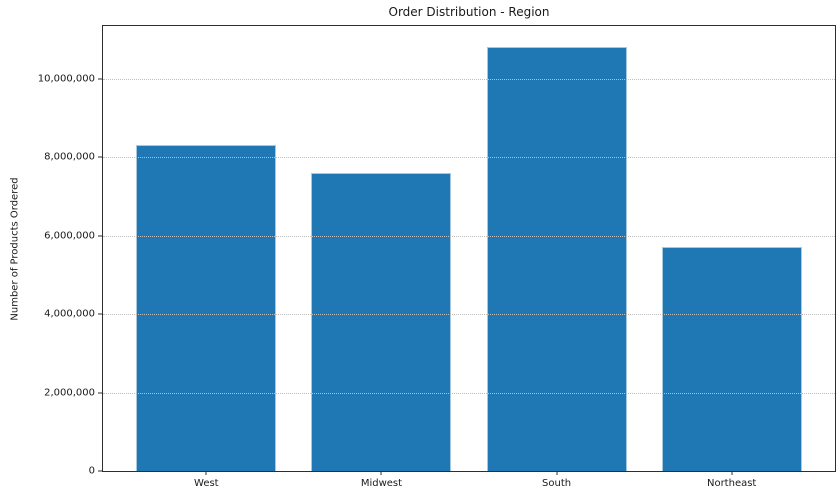  Describe the element at coordinates (69, 157) in the screenshot. I see `y-tick-label: 8,000,000` at that location.